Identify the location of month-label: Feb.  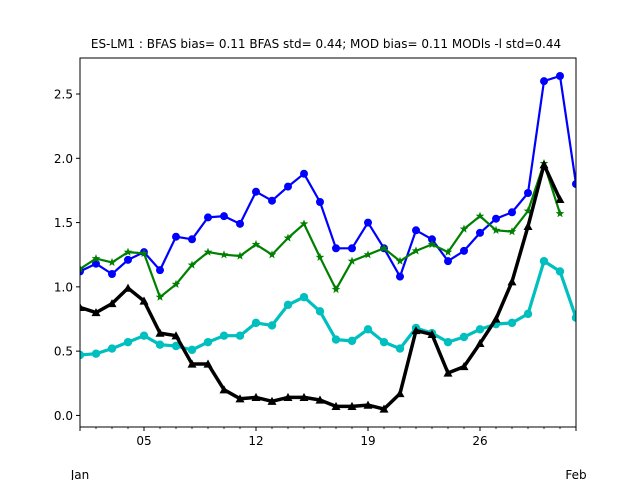
(575, 474).